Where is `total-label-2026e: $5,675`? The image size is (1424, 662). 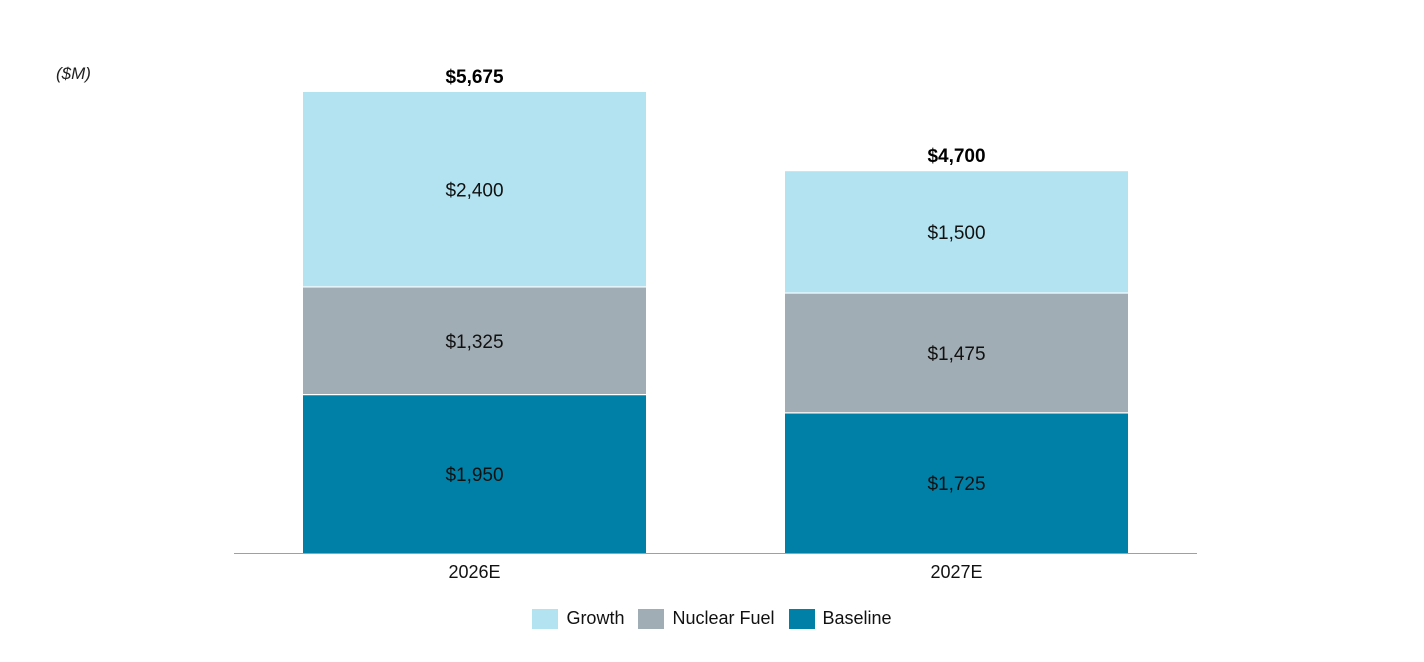 total-label-2026e: $5,675 is located at coordinates (474, 77).